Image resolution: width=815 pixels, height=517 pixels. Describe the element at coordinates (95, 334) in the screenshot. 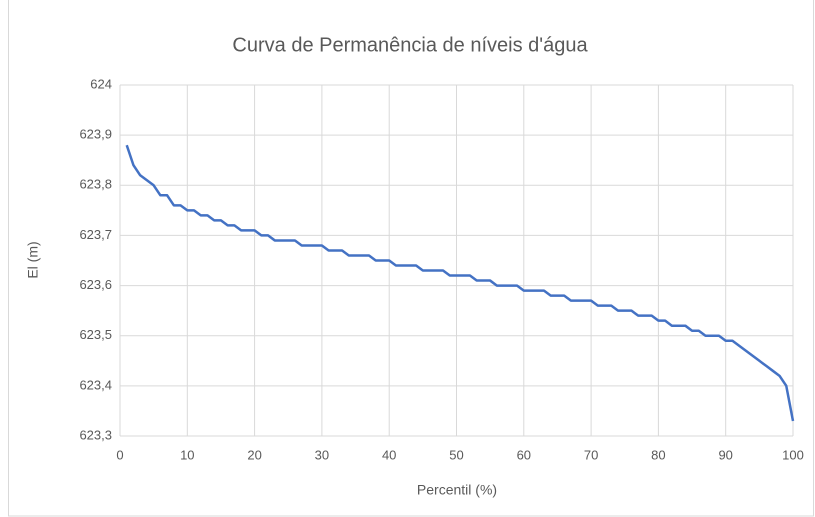

I see `y-tick-label: 623,5` at that location.